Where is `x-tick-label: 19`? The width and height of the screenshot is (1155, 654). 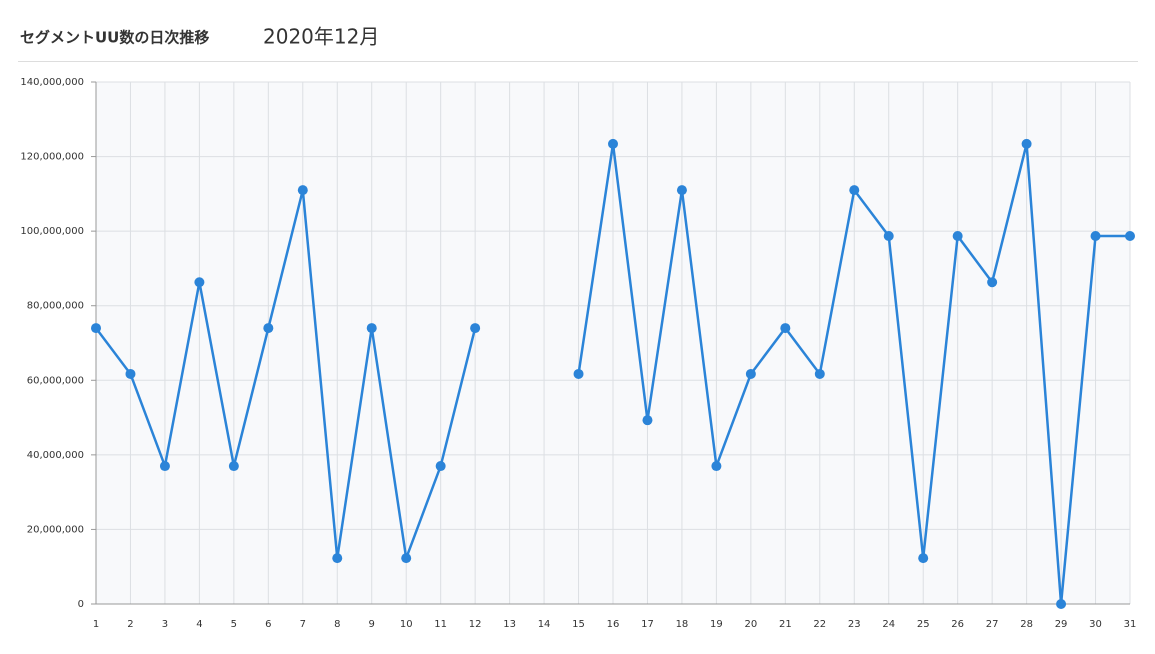
x-tick-label: 19 is located at coordinates (716, 624).